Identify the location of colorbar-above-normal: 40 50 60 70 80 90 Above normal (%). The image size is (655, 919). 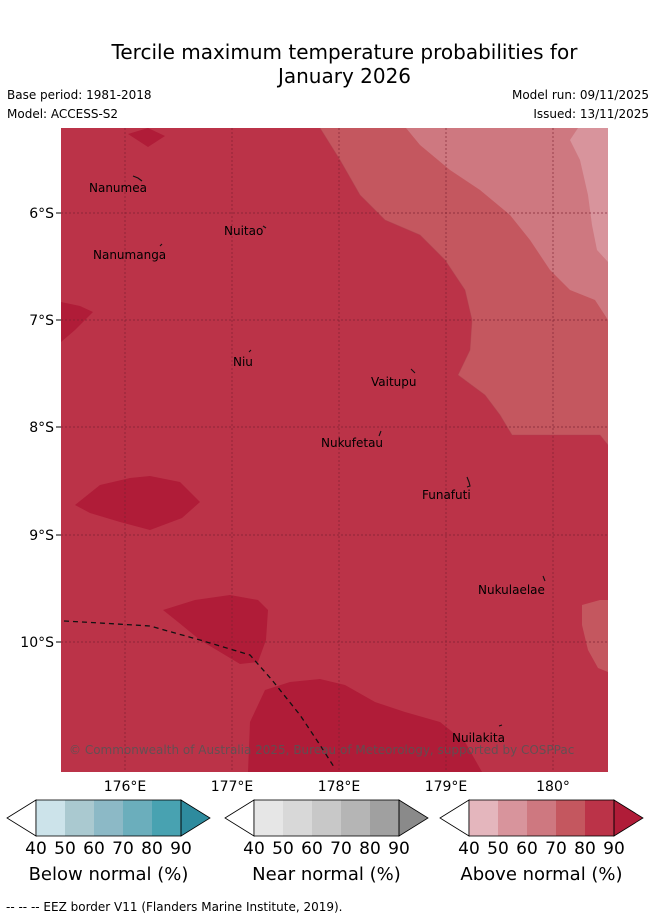
(541, 842).